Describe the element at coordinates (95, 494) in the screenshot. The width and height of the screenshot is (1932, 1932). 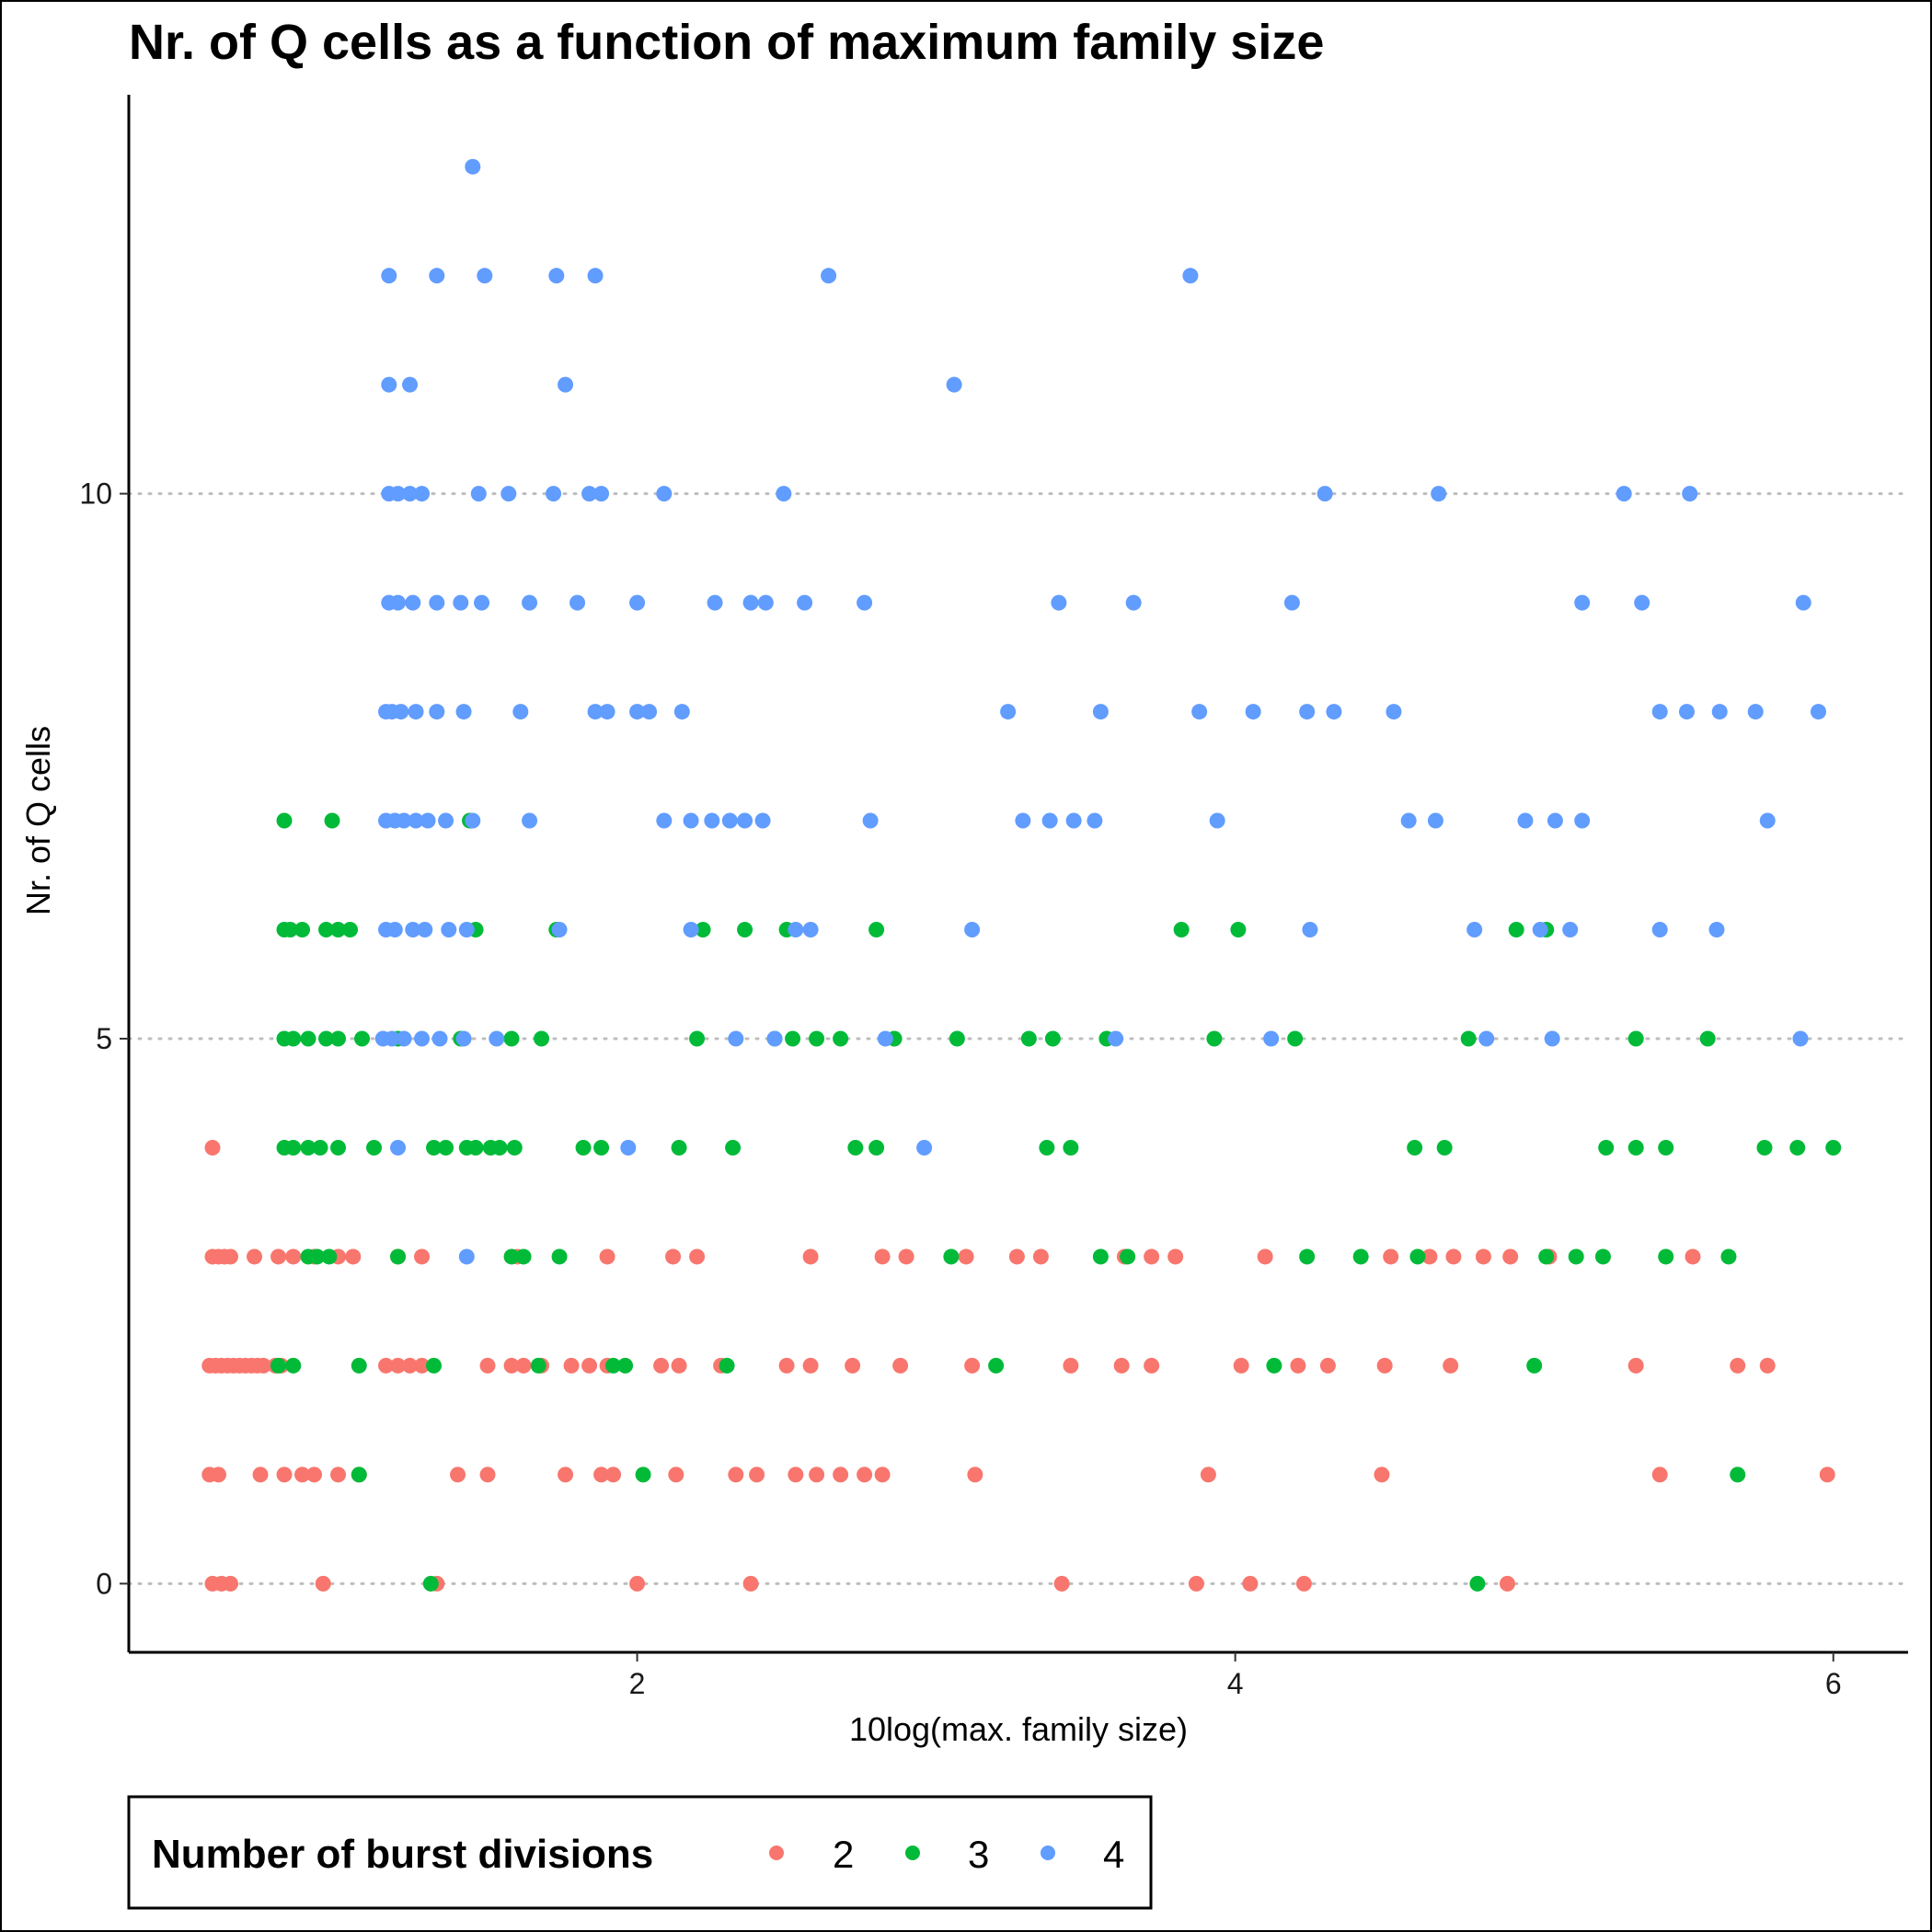
I see `y-tick-label: 10` at that location.